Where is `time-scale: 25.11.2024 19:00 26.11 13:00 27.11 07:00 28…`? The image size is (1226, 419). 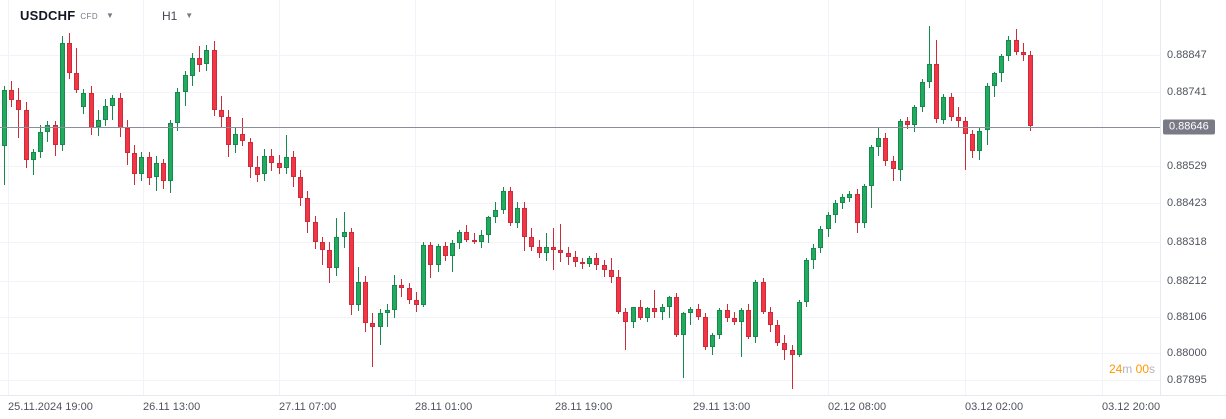 time-scale: 25.11.2024 19:00 26.11 13:00 27.11 07:00 28… is located at coordinates (613, 407).